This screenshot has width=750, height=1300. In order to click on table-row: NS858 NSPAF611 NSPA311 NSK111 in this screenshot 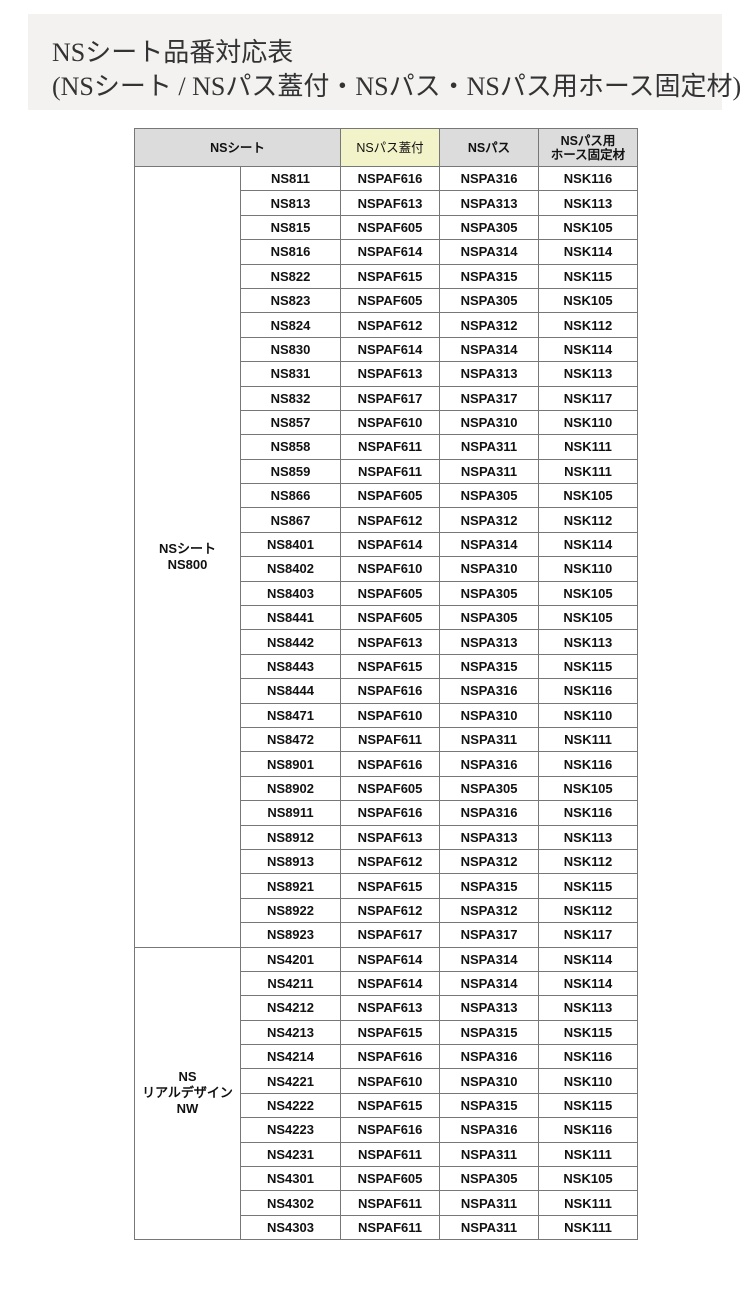, I will do `click(386, 447)`.